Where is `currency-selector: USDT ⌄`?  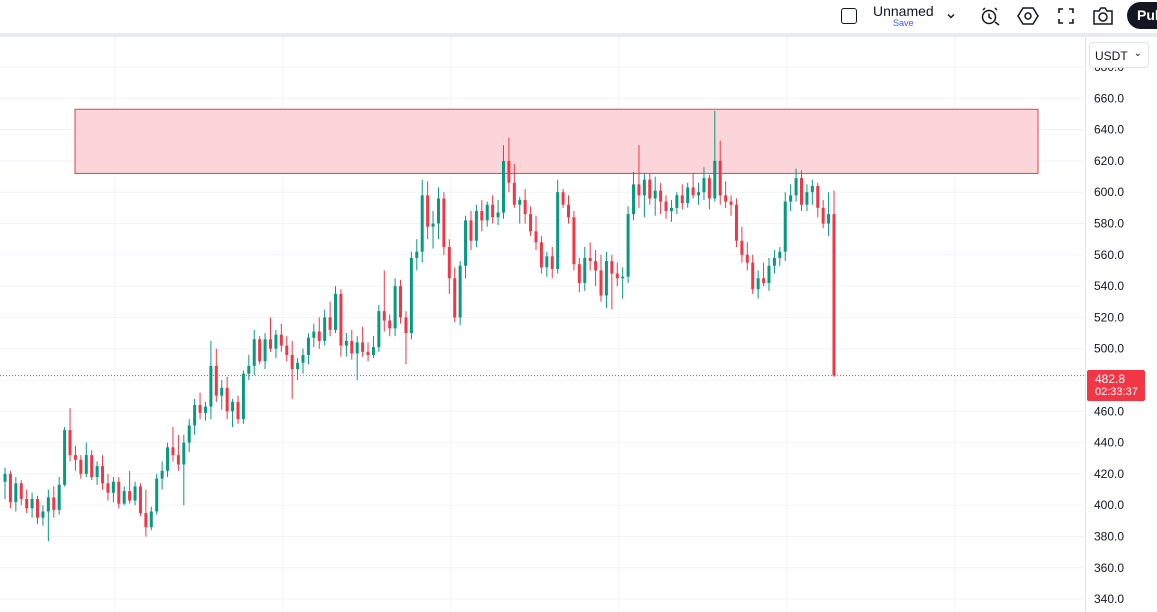
currency-selector: USDT ⌄ is located at coordinates (1119, 55).